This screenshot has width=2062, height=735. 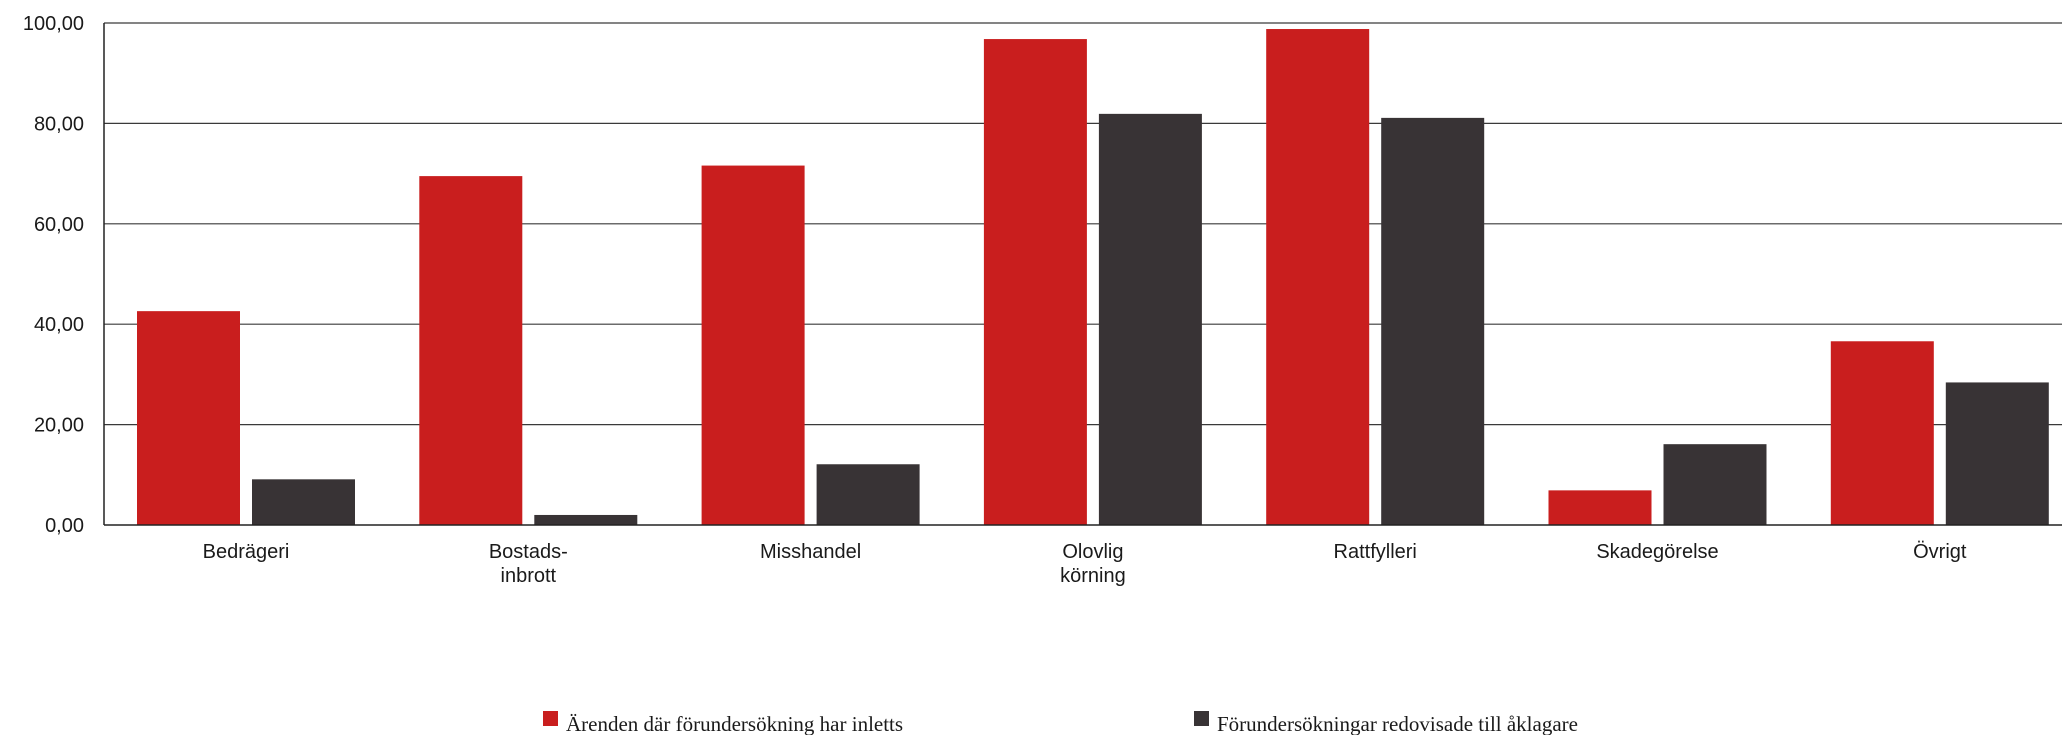 I want to click on x-tick-label: Skadegörelse, so click(x=1657, y=552).